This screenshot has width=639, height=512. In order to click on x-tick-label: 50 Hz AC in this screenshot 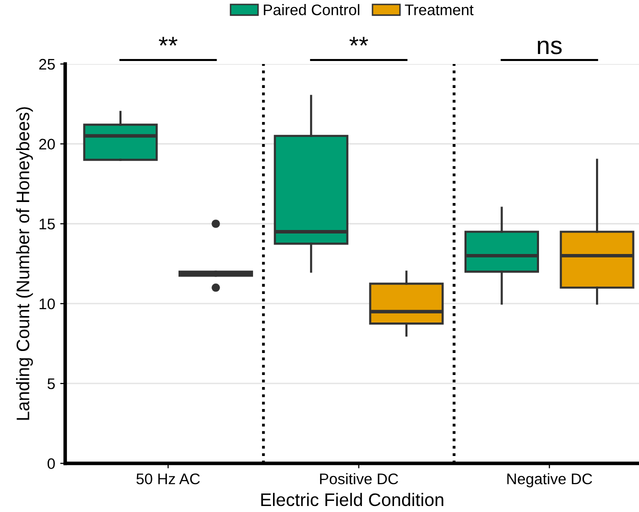, I will do `click(168, 478)`.